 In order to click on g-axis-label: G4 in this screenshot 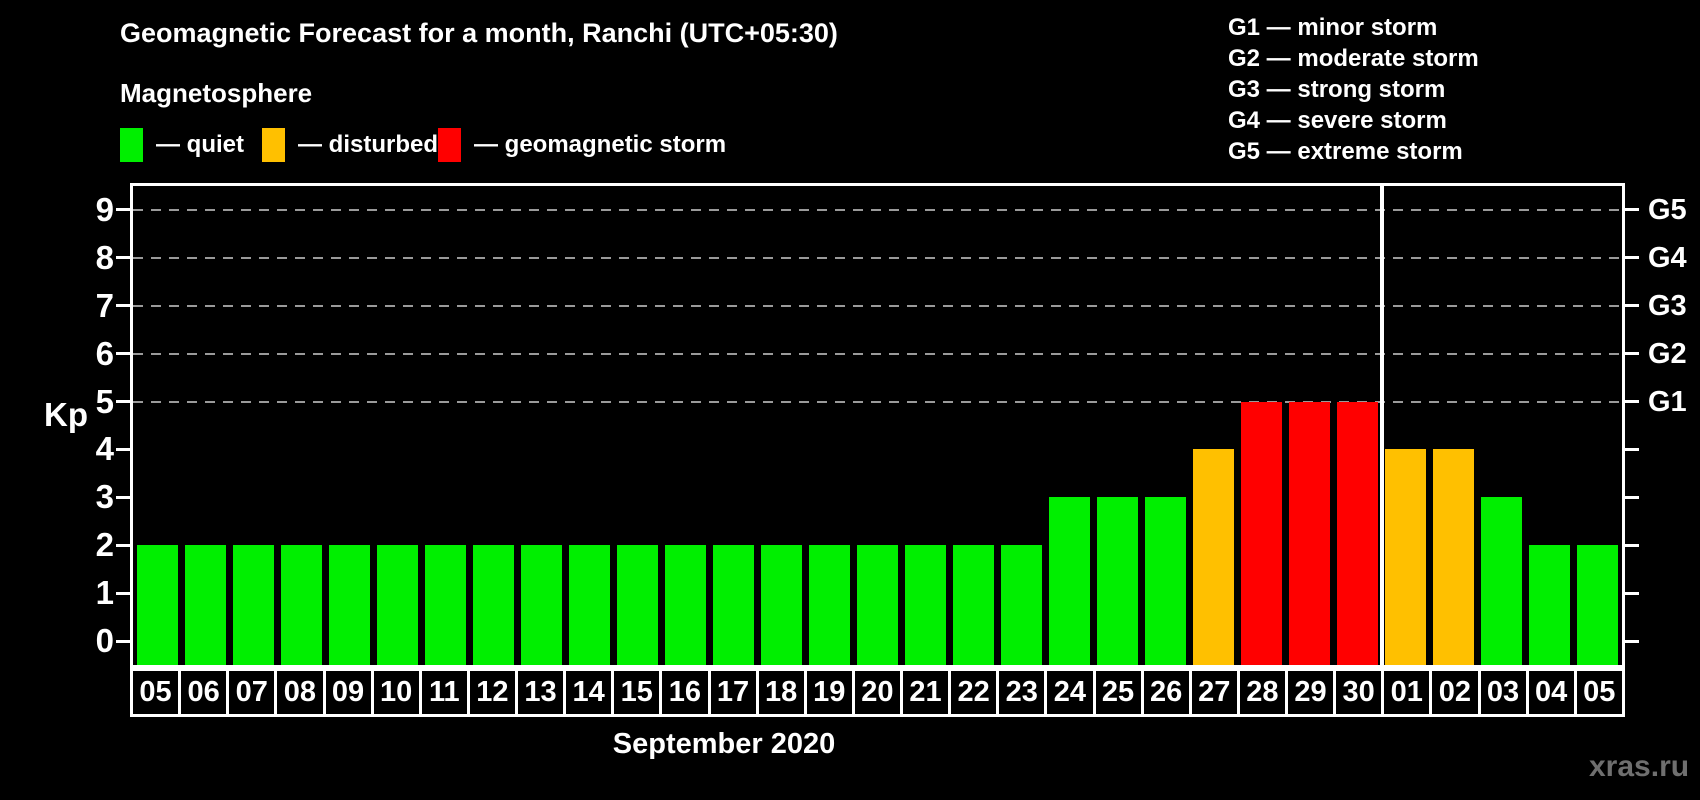, I will do `click(1667, 257)`.